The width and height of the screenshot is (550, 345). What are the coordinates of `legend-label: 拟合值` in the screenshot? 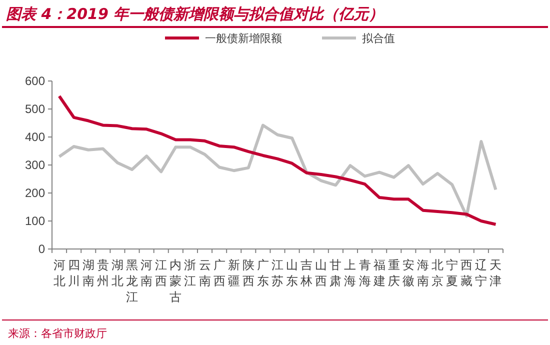 It's located at (378, 38).